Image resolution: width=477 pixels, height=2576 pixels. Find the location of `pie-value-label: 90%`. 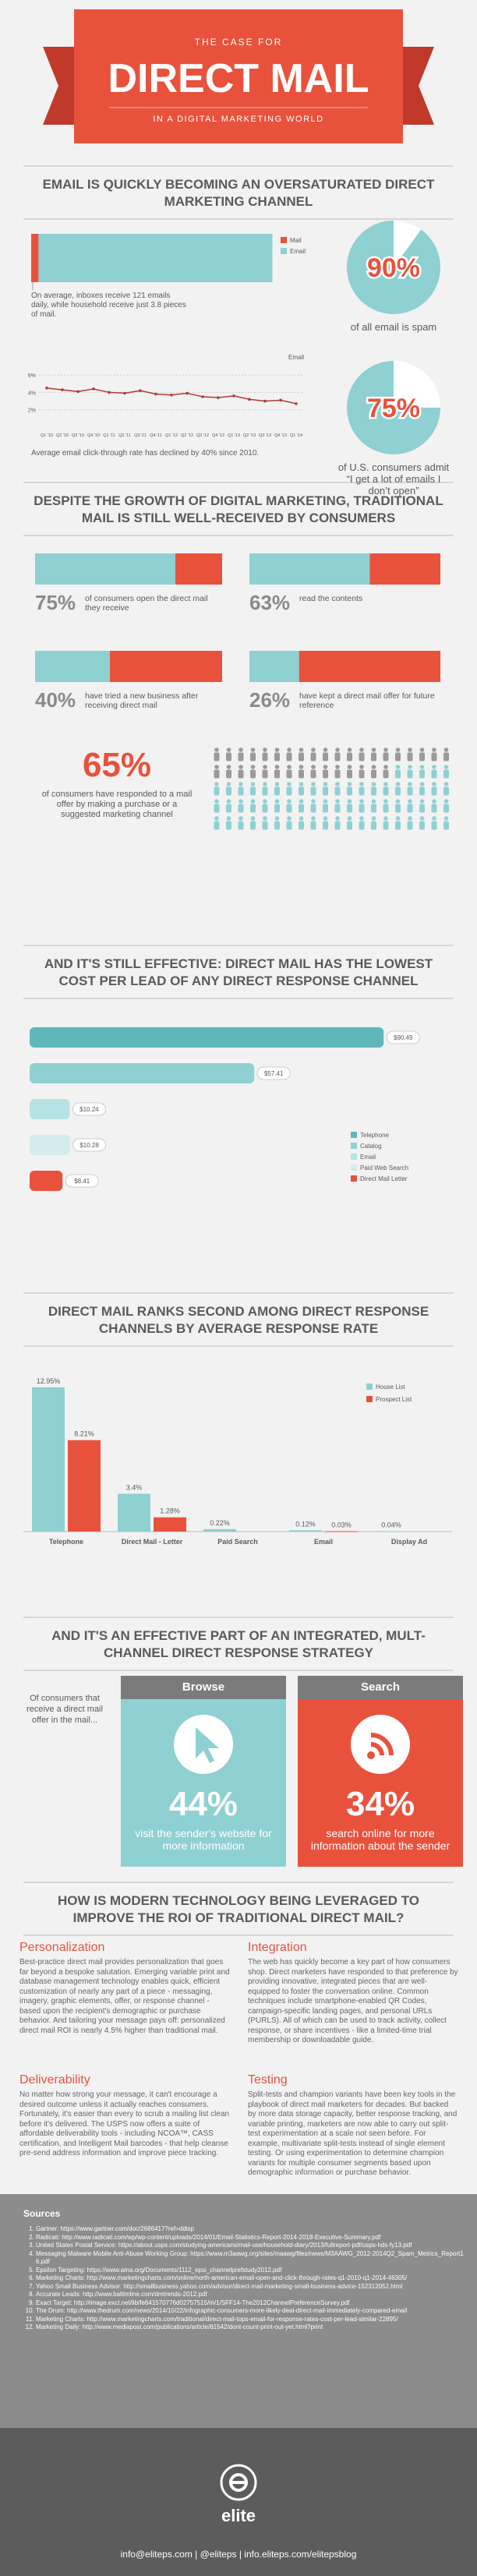

pie-value-label: 90% is located at coordinates (393, 268).